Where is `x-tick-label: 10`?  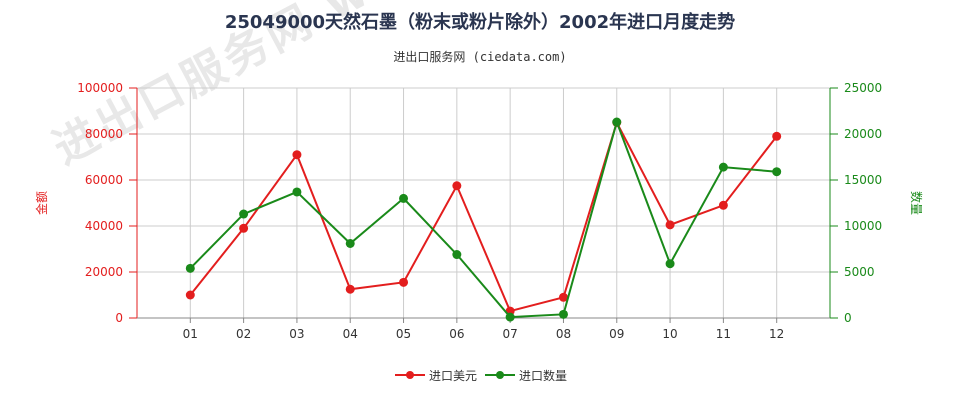
x-tick-label: 10 is located at coordinates (669, 334).